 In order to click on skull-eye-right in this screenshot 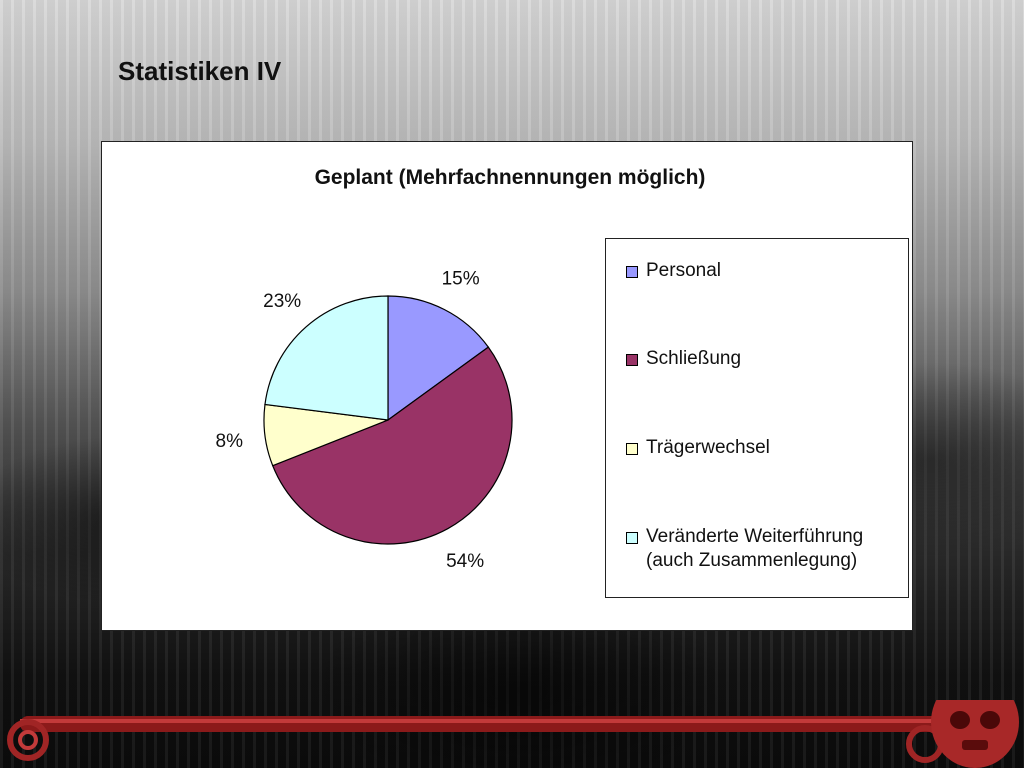, I will do `click(990, 720)`.